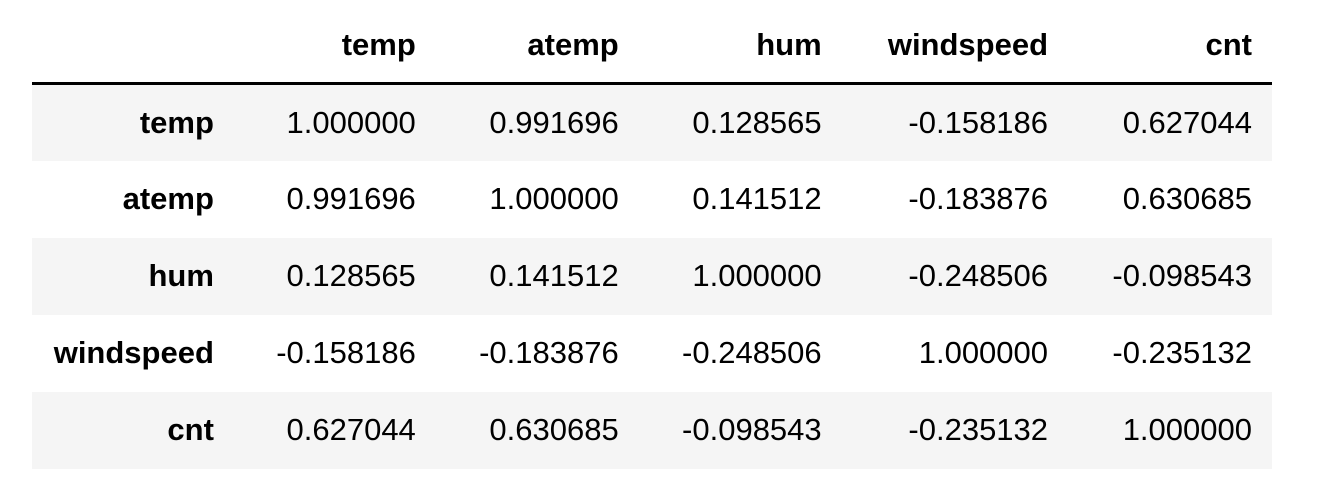  What do you see at coordinates (176, 122) in the screenshot?
I see `row-label: temp` at bounding box center [176, 122].